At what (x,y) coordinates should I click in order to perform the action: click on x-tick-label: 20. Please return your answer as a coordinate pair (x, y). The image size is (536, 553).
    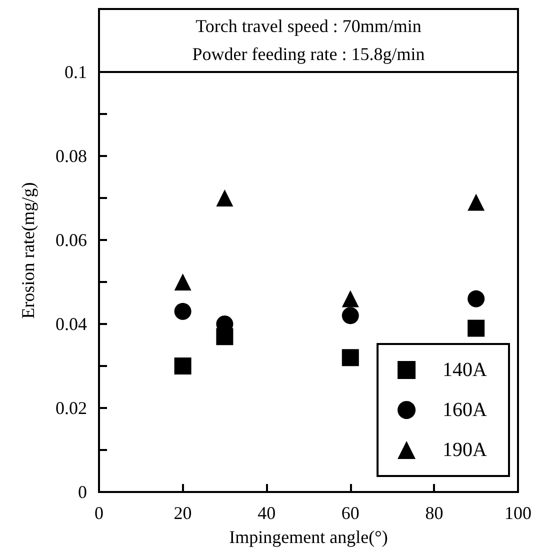
    Looking at the image, I should click on (183, 513).